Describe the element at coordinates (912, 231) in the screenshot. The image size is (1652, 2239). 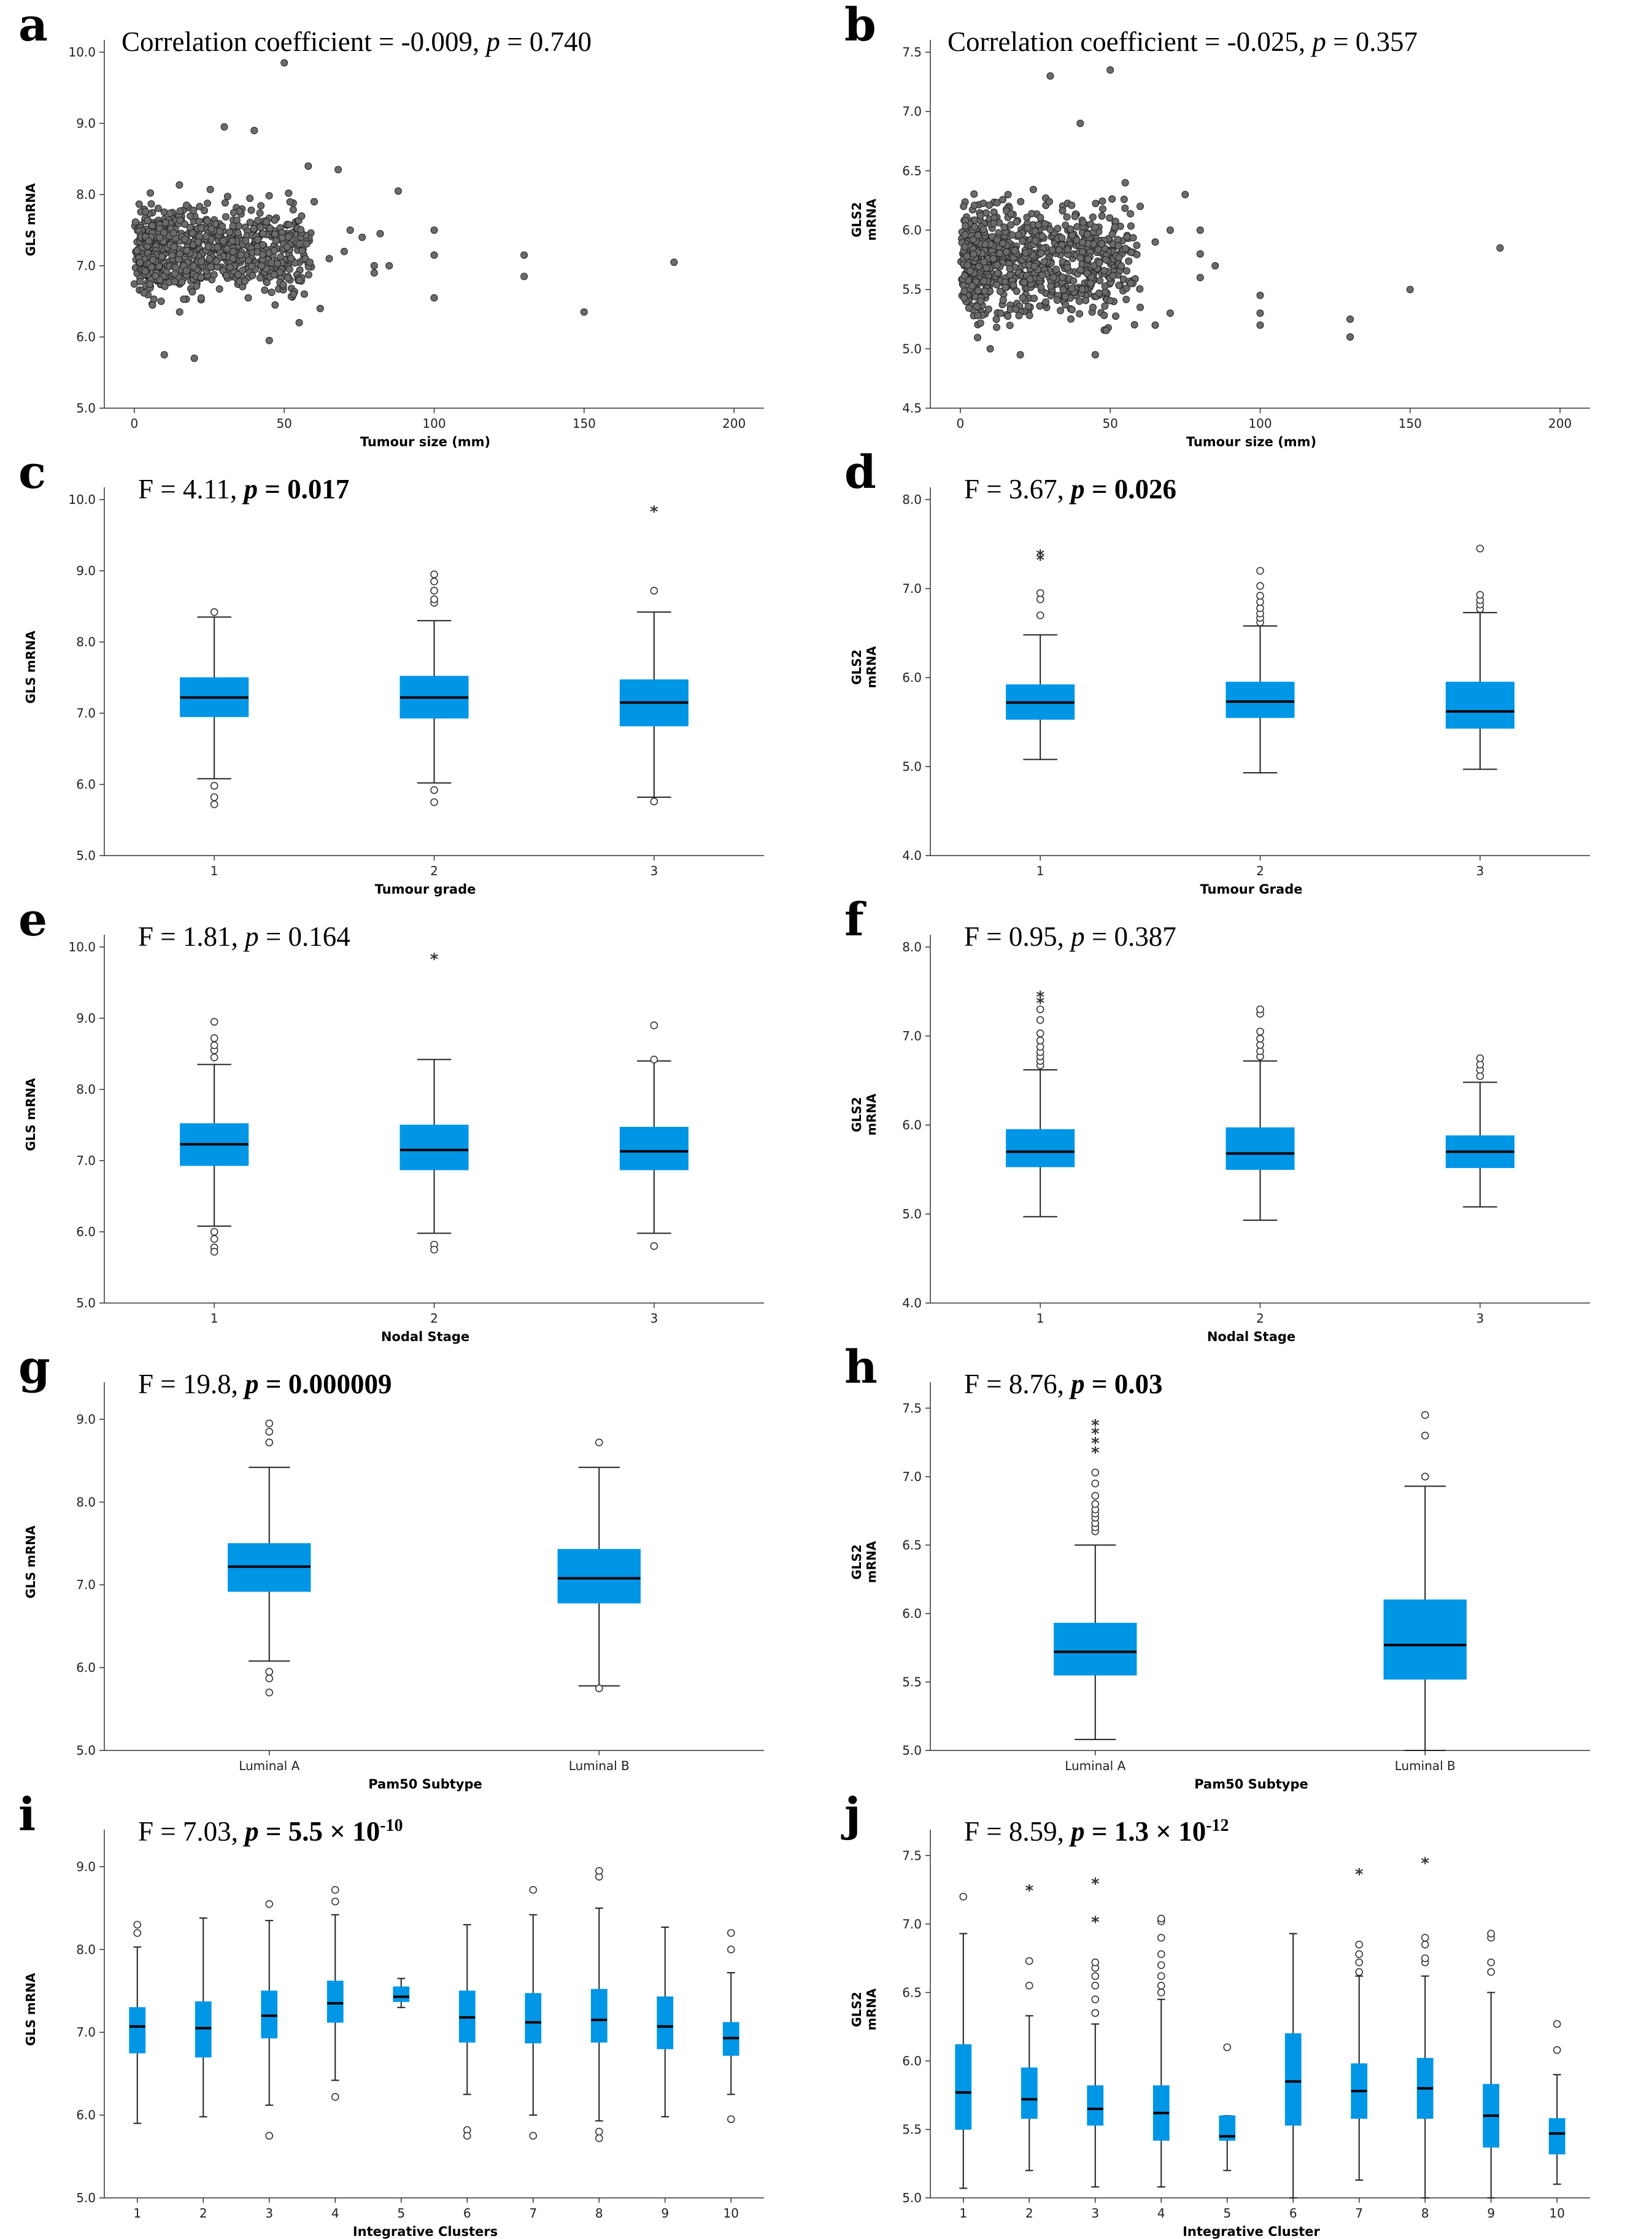
I see `y-tick-label: 6.0` at that location.